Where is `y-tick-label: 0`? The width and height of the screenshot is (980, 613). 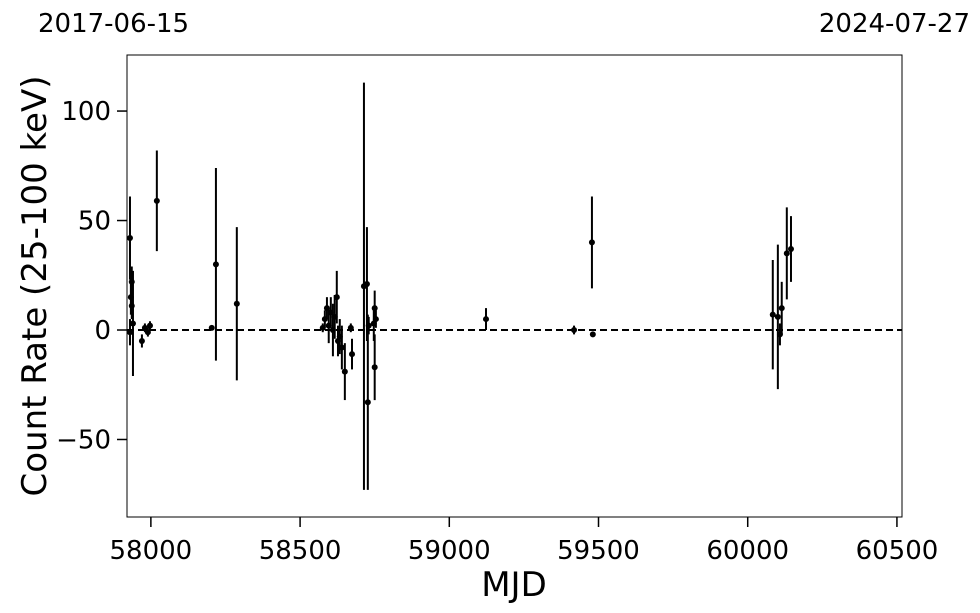 y-tick-label: 0 is located at coordinates (102, 331).